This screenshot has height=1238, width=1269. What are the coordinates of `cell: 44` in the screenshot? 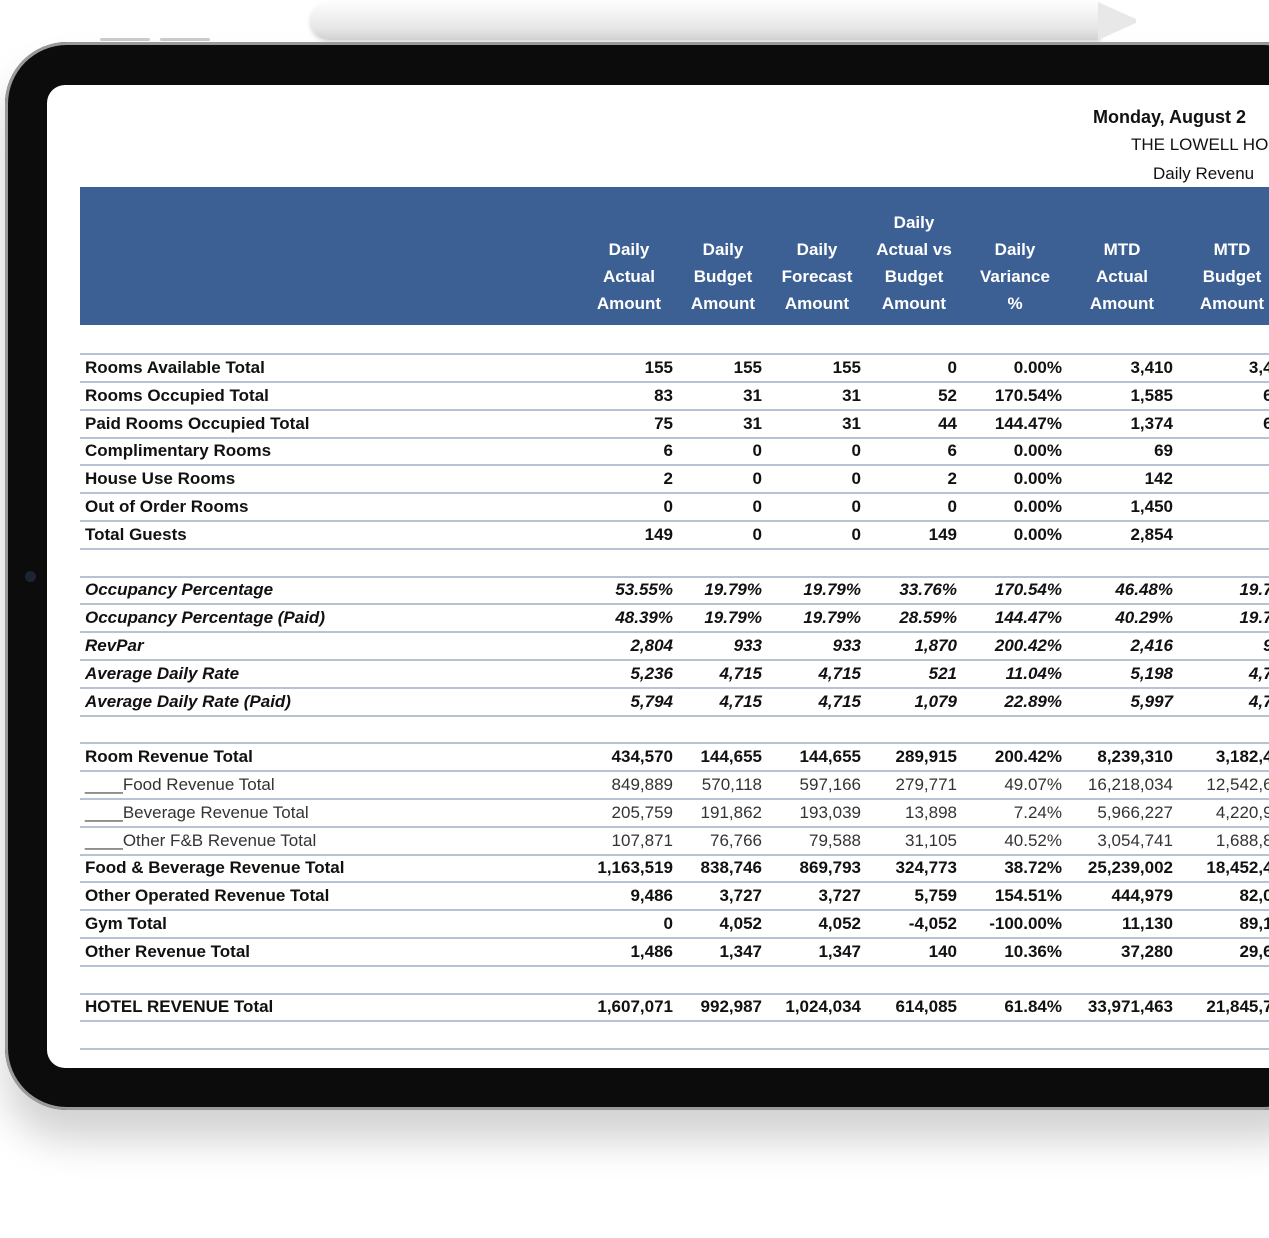 It's located at (947, 423).